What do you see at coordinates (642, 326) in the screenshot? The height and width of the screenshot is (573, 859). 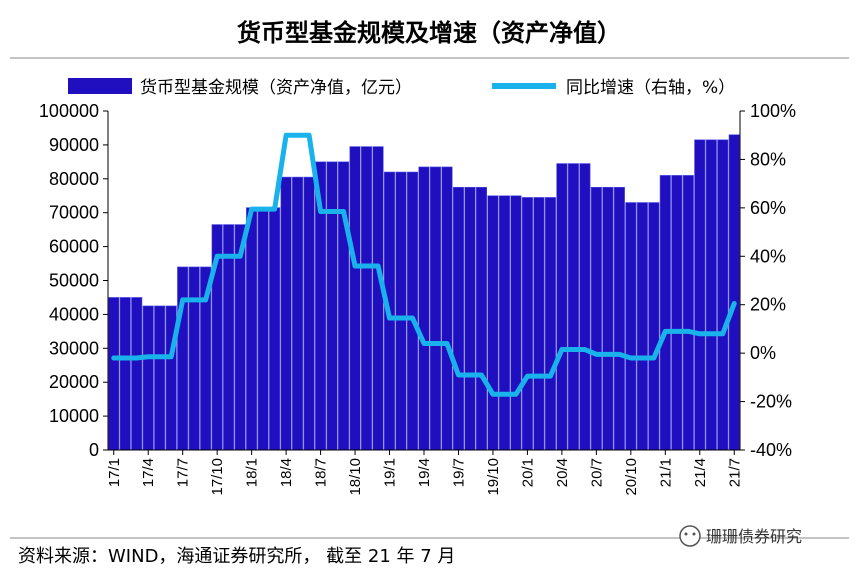 I see `bar-20/11` at bounding box center [642, 326].